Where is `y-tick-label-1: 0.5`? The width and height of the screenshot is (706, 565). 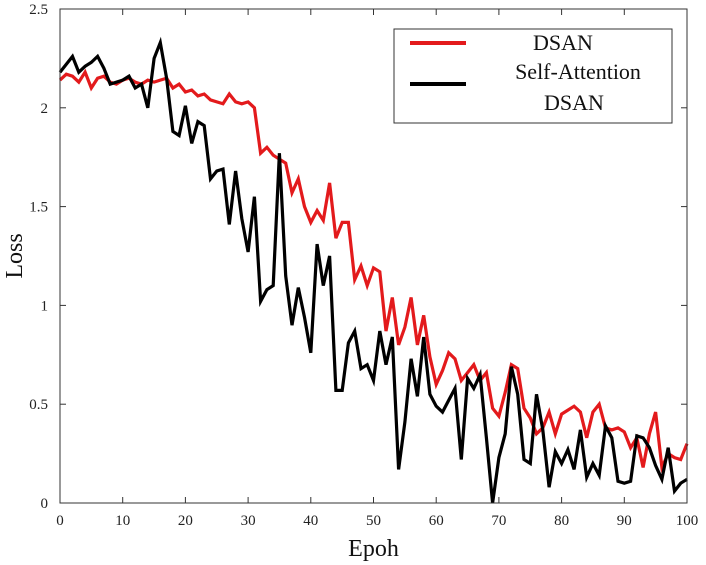
y-tick-label-1: 0.5 is located at coordinates (38, 405).